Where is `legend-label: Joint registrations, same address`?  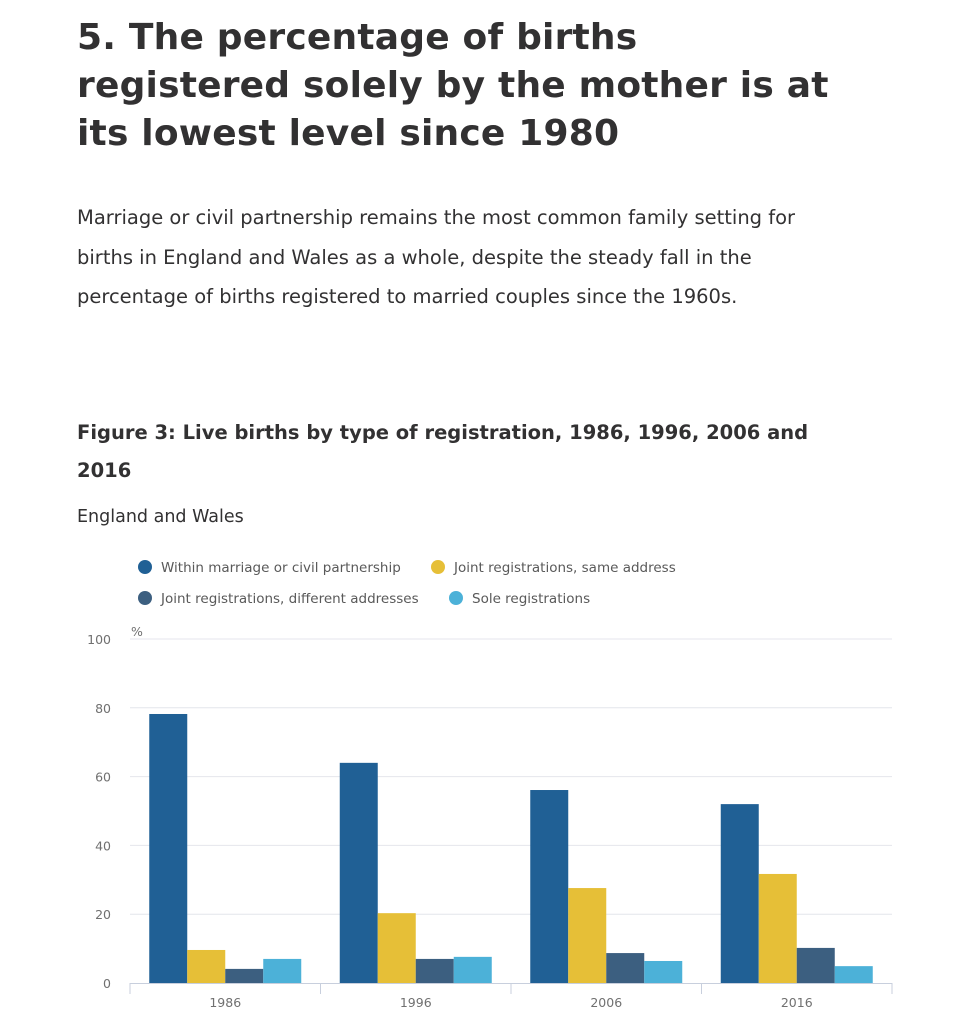
legend-label: Joint registrations, same address is located at coordinates (564, 568).